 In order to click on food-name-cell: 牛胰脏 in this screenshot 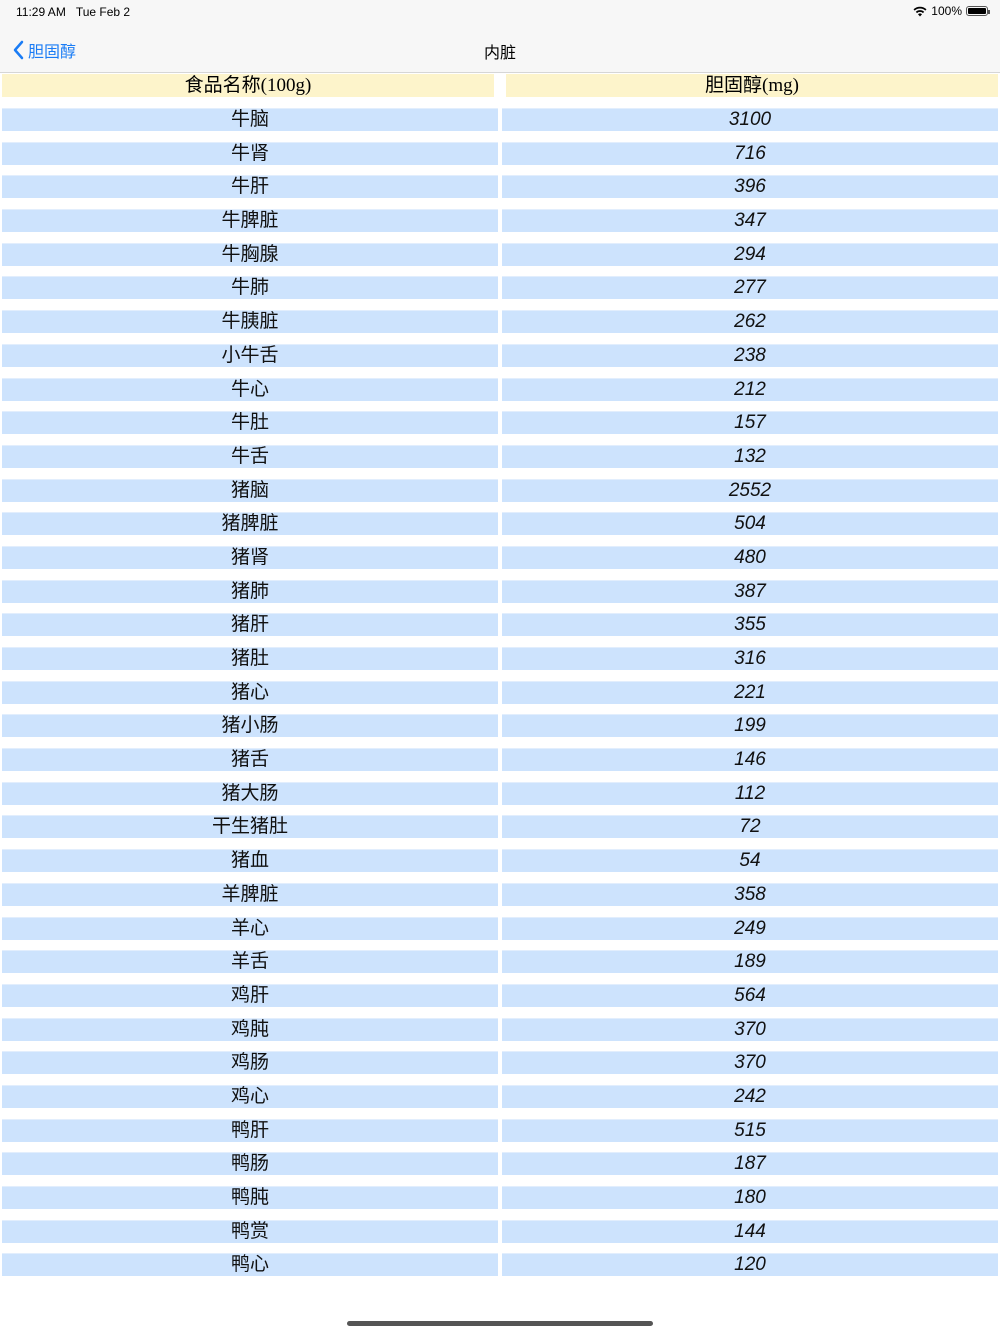, I will do `click(250, 322)`.